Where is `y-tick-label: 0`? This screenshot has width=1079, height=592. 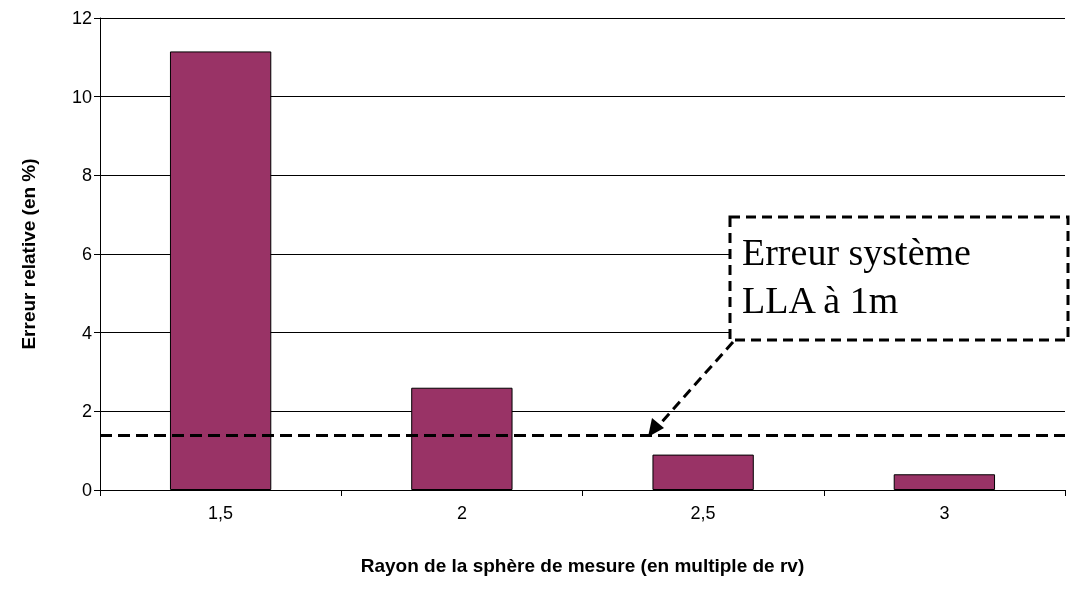
y-tick-label: 0 is located at coordinates (86, 490).